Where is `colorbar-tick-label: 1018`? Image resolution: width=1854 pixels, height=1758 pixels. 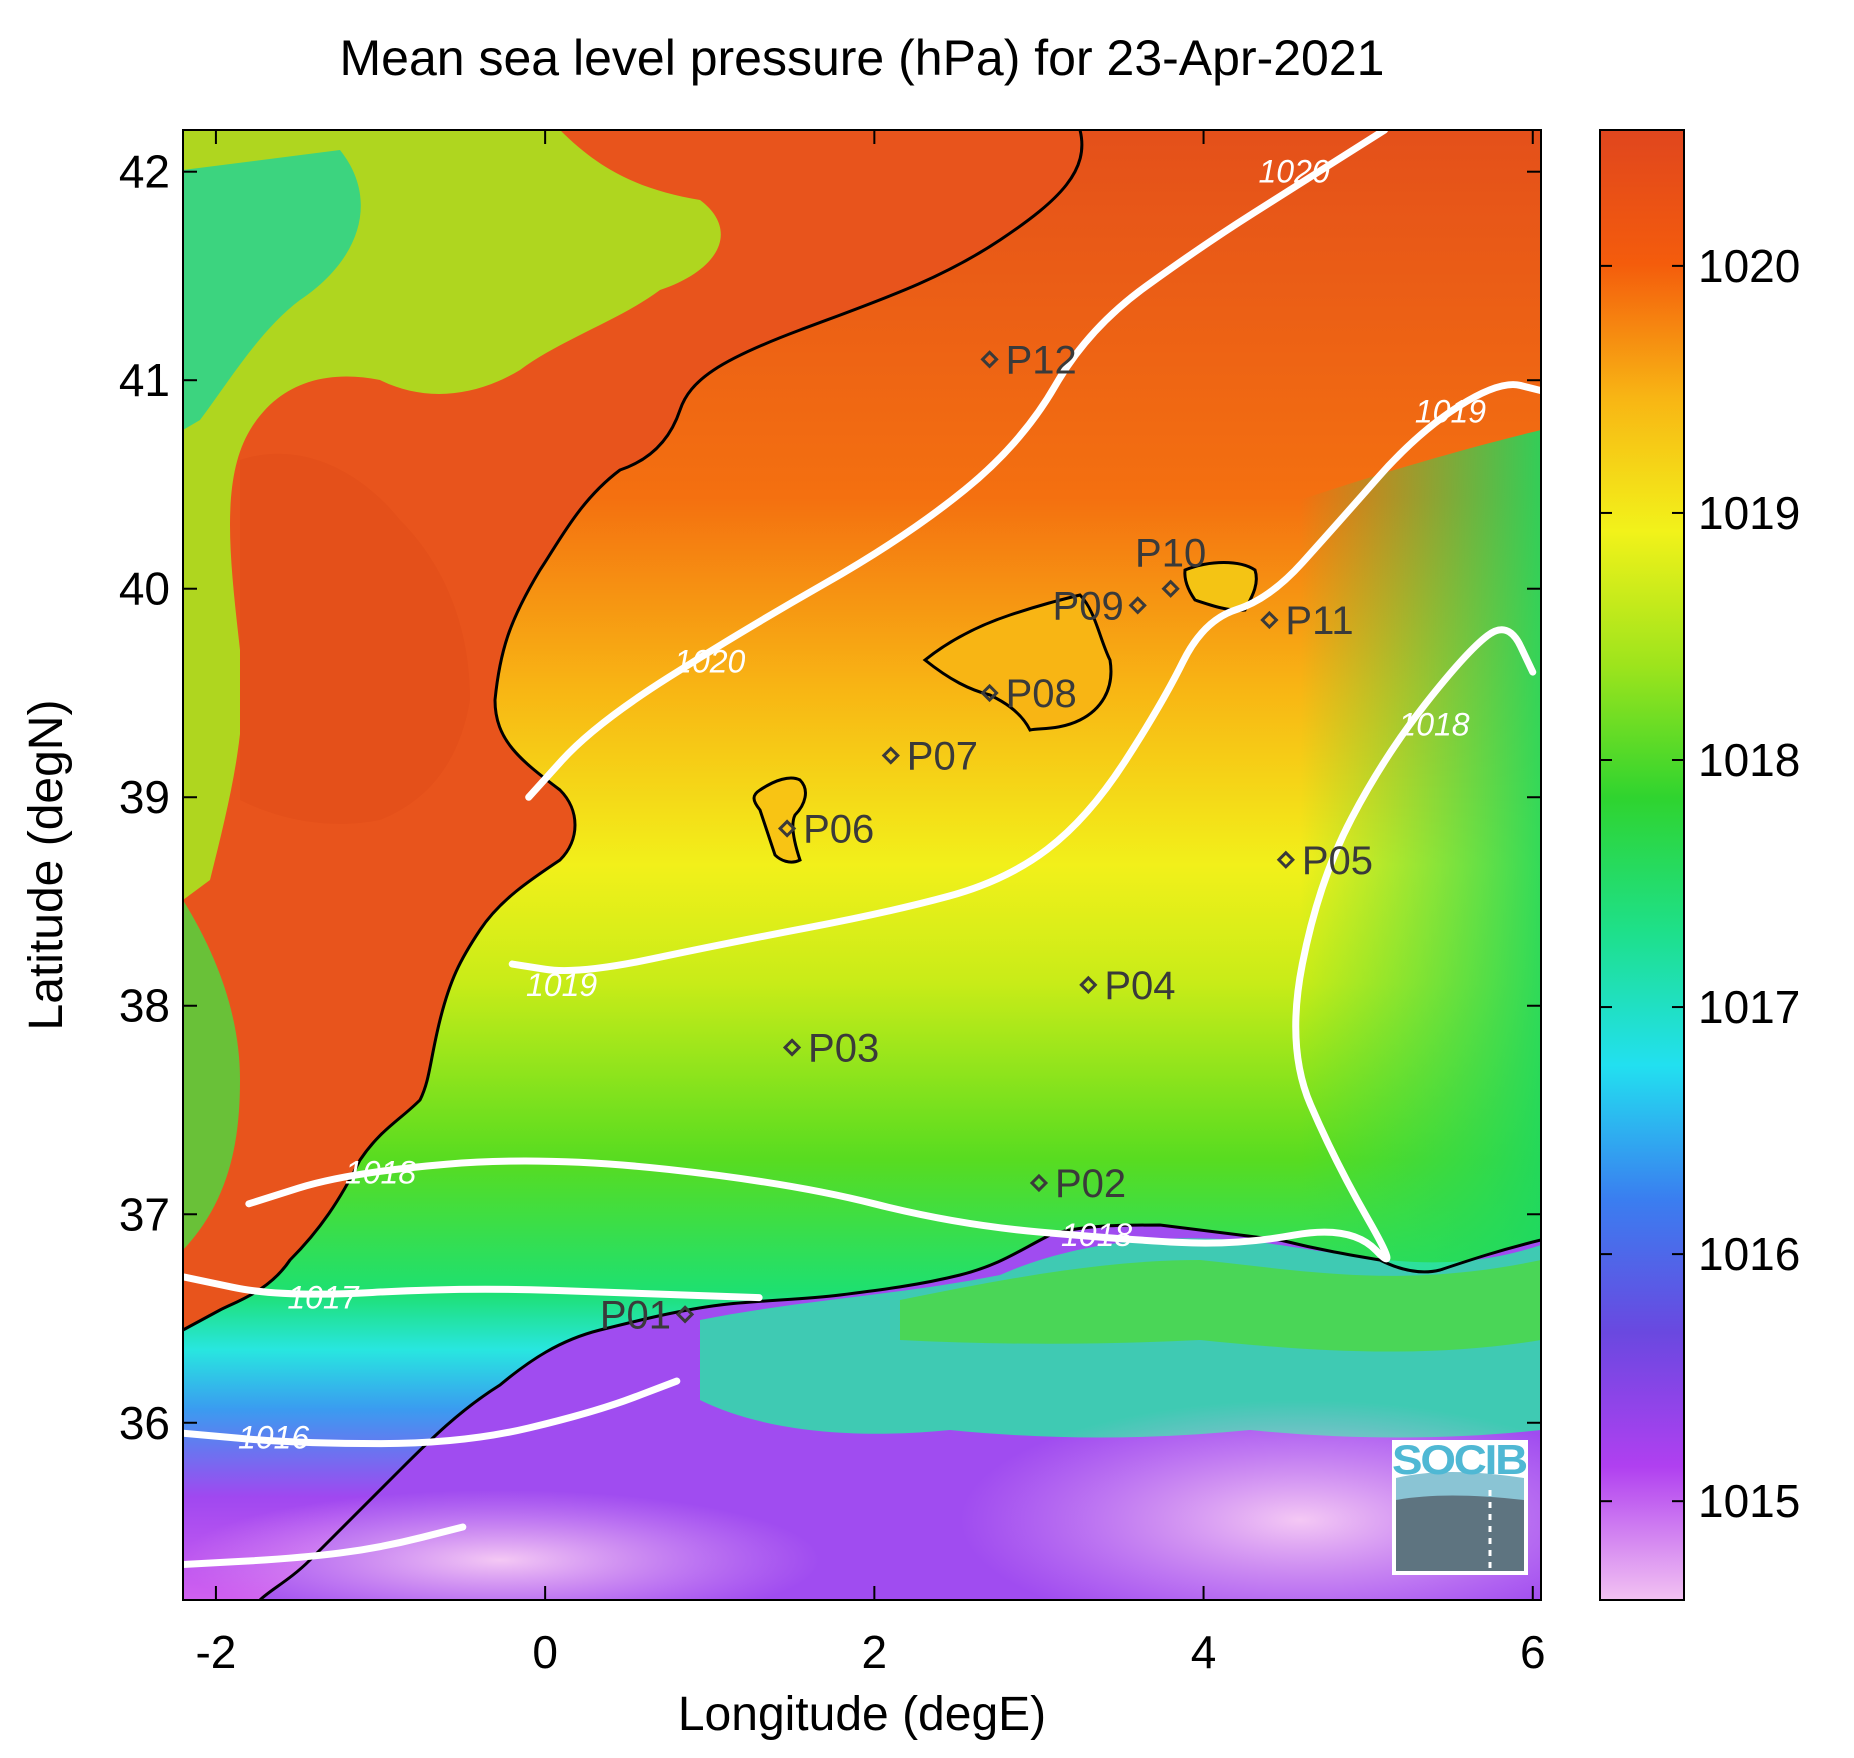
colorbar-tick-label: 1018 is located at coordinates (1749, 760).